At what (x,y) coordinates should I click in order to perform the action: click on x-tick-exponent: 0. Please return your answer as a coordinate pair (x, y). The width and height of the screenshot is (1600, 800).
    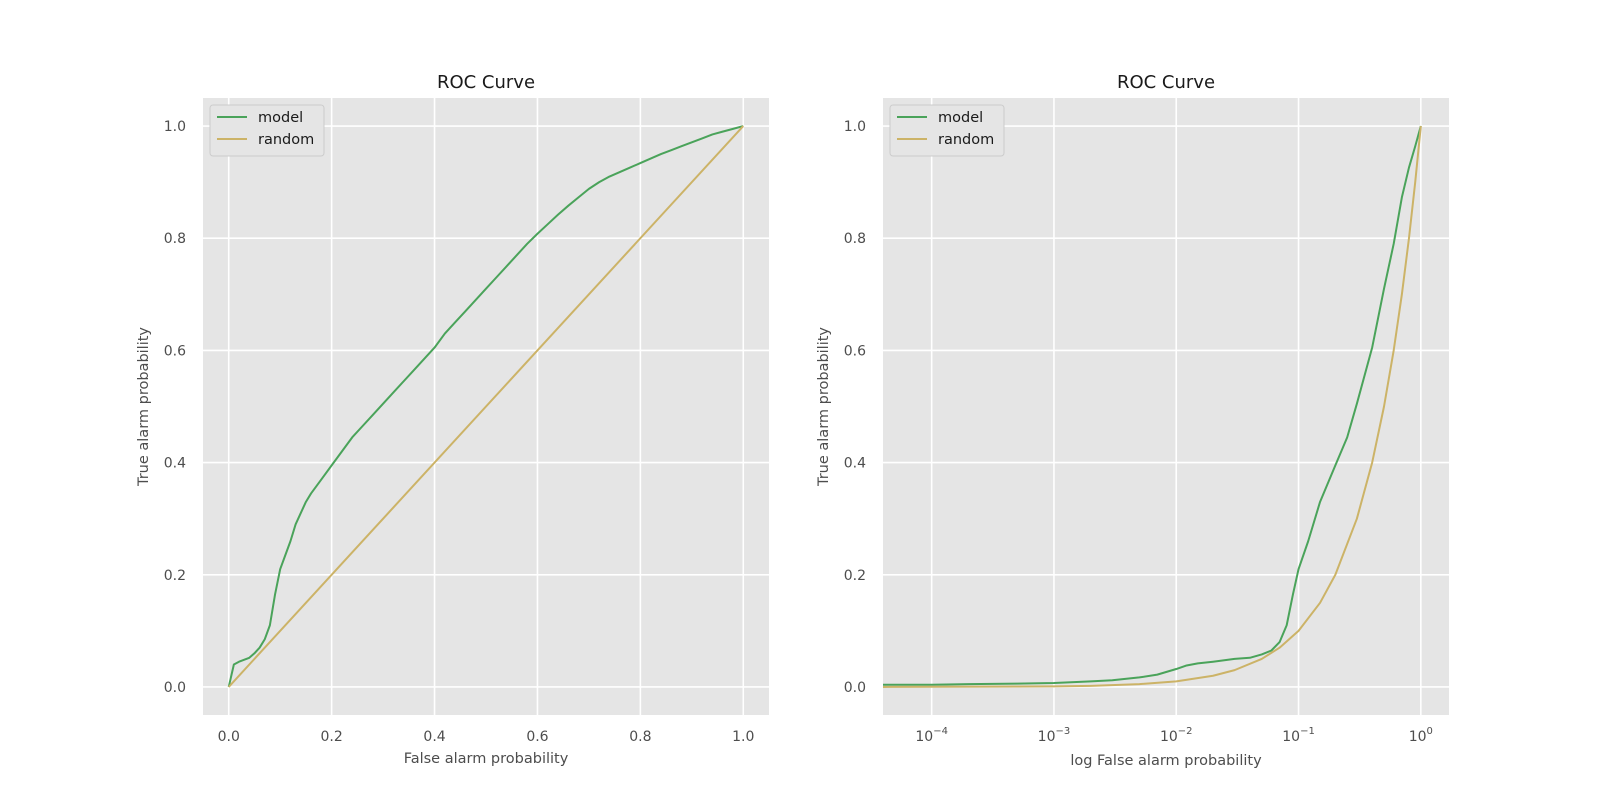
    Looking at the image, I should click on (1430, 731).